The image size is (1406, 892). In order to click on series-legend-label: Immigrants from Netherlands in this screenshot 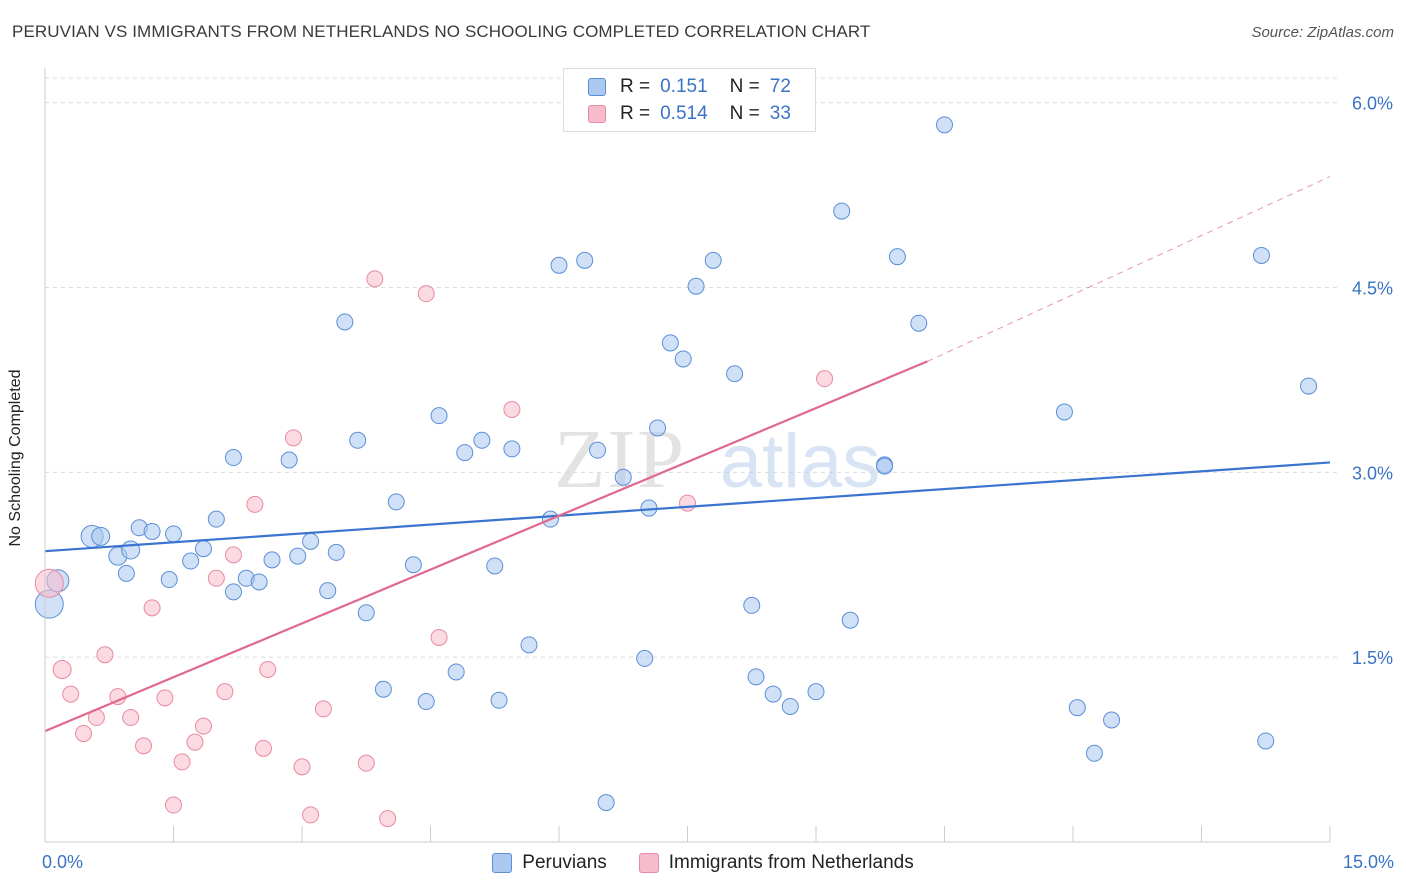, I will do `click(791, 862)`.